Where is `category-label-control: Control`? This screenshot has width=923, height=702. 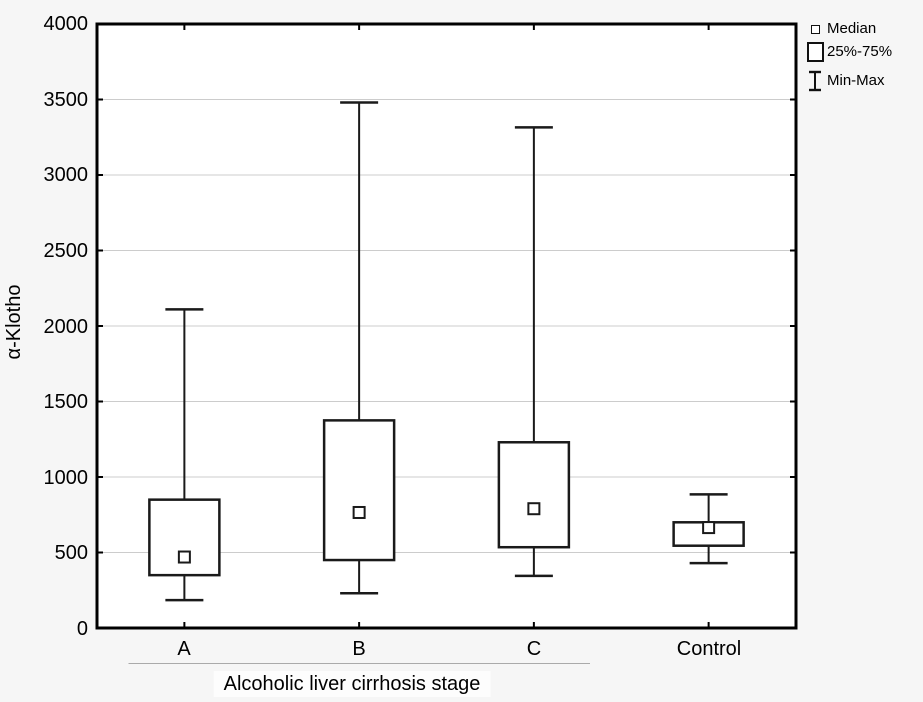
category-label-control: Control is located at coordinates (709, 649).